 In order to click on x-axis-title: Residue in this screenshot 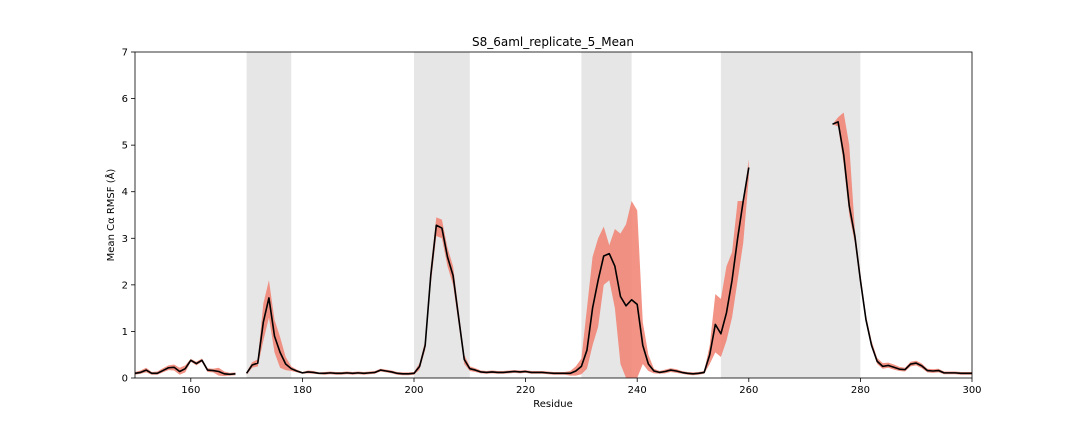, I will do `click(552, 404)`.